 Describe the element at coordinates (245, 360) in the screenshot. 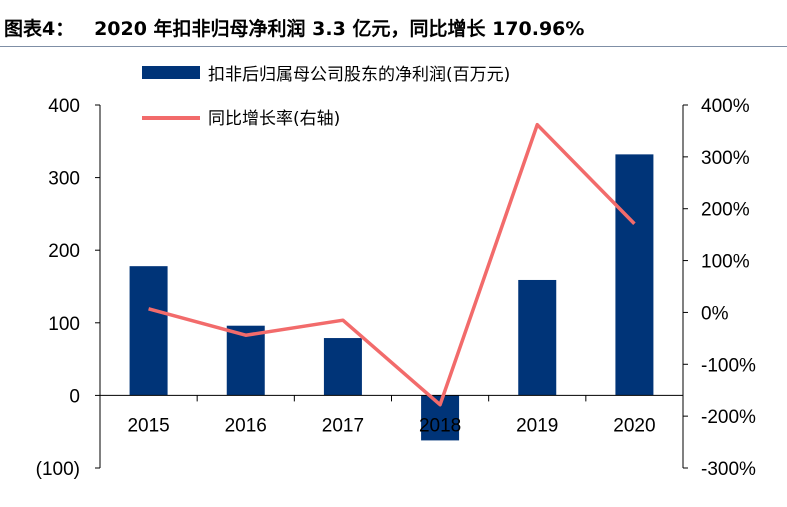

I see `bar-2016` at that location.